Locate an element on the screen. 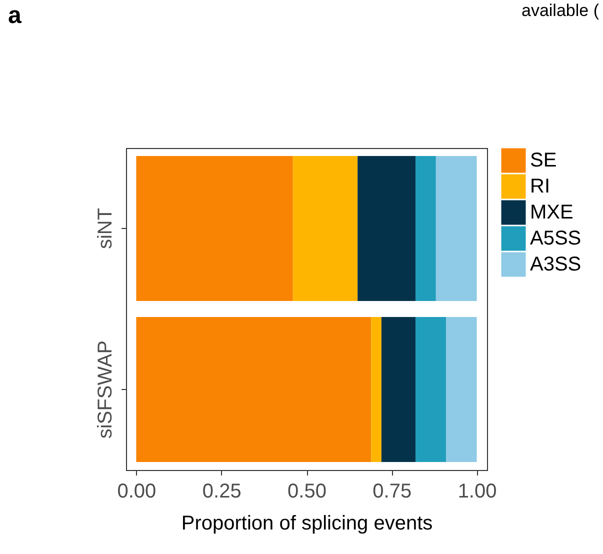 This screenshot has height=554, width=603. legend-label: A3SS is located at coordinates (556, 265).